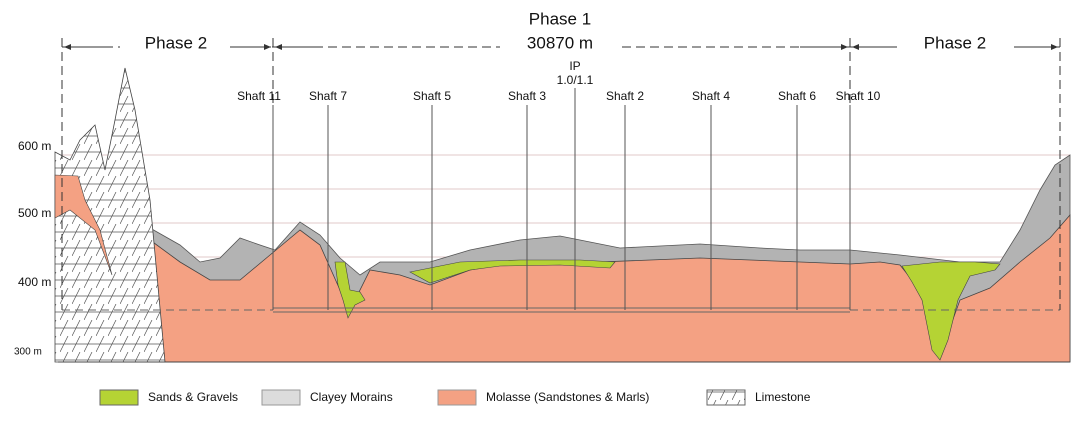 The height and width of the screenshot is (424, 1073). I want to click on elevation-label: 400 m, so click(34, 282).